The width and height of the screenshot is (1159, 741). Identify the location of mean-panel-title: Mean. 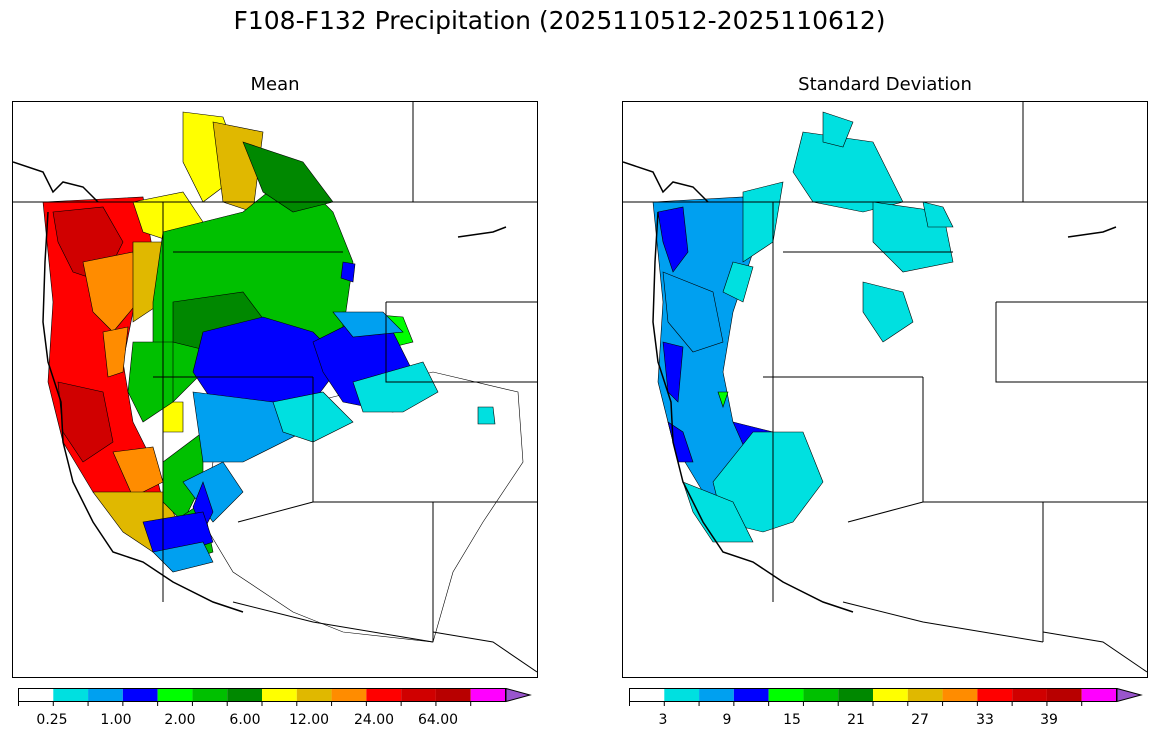
(275, 84).